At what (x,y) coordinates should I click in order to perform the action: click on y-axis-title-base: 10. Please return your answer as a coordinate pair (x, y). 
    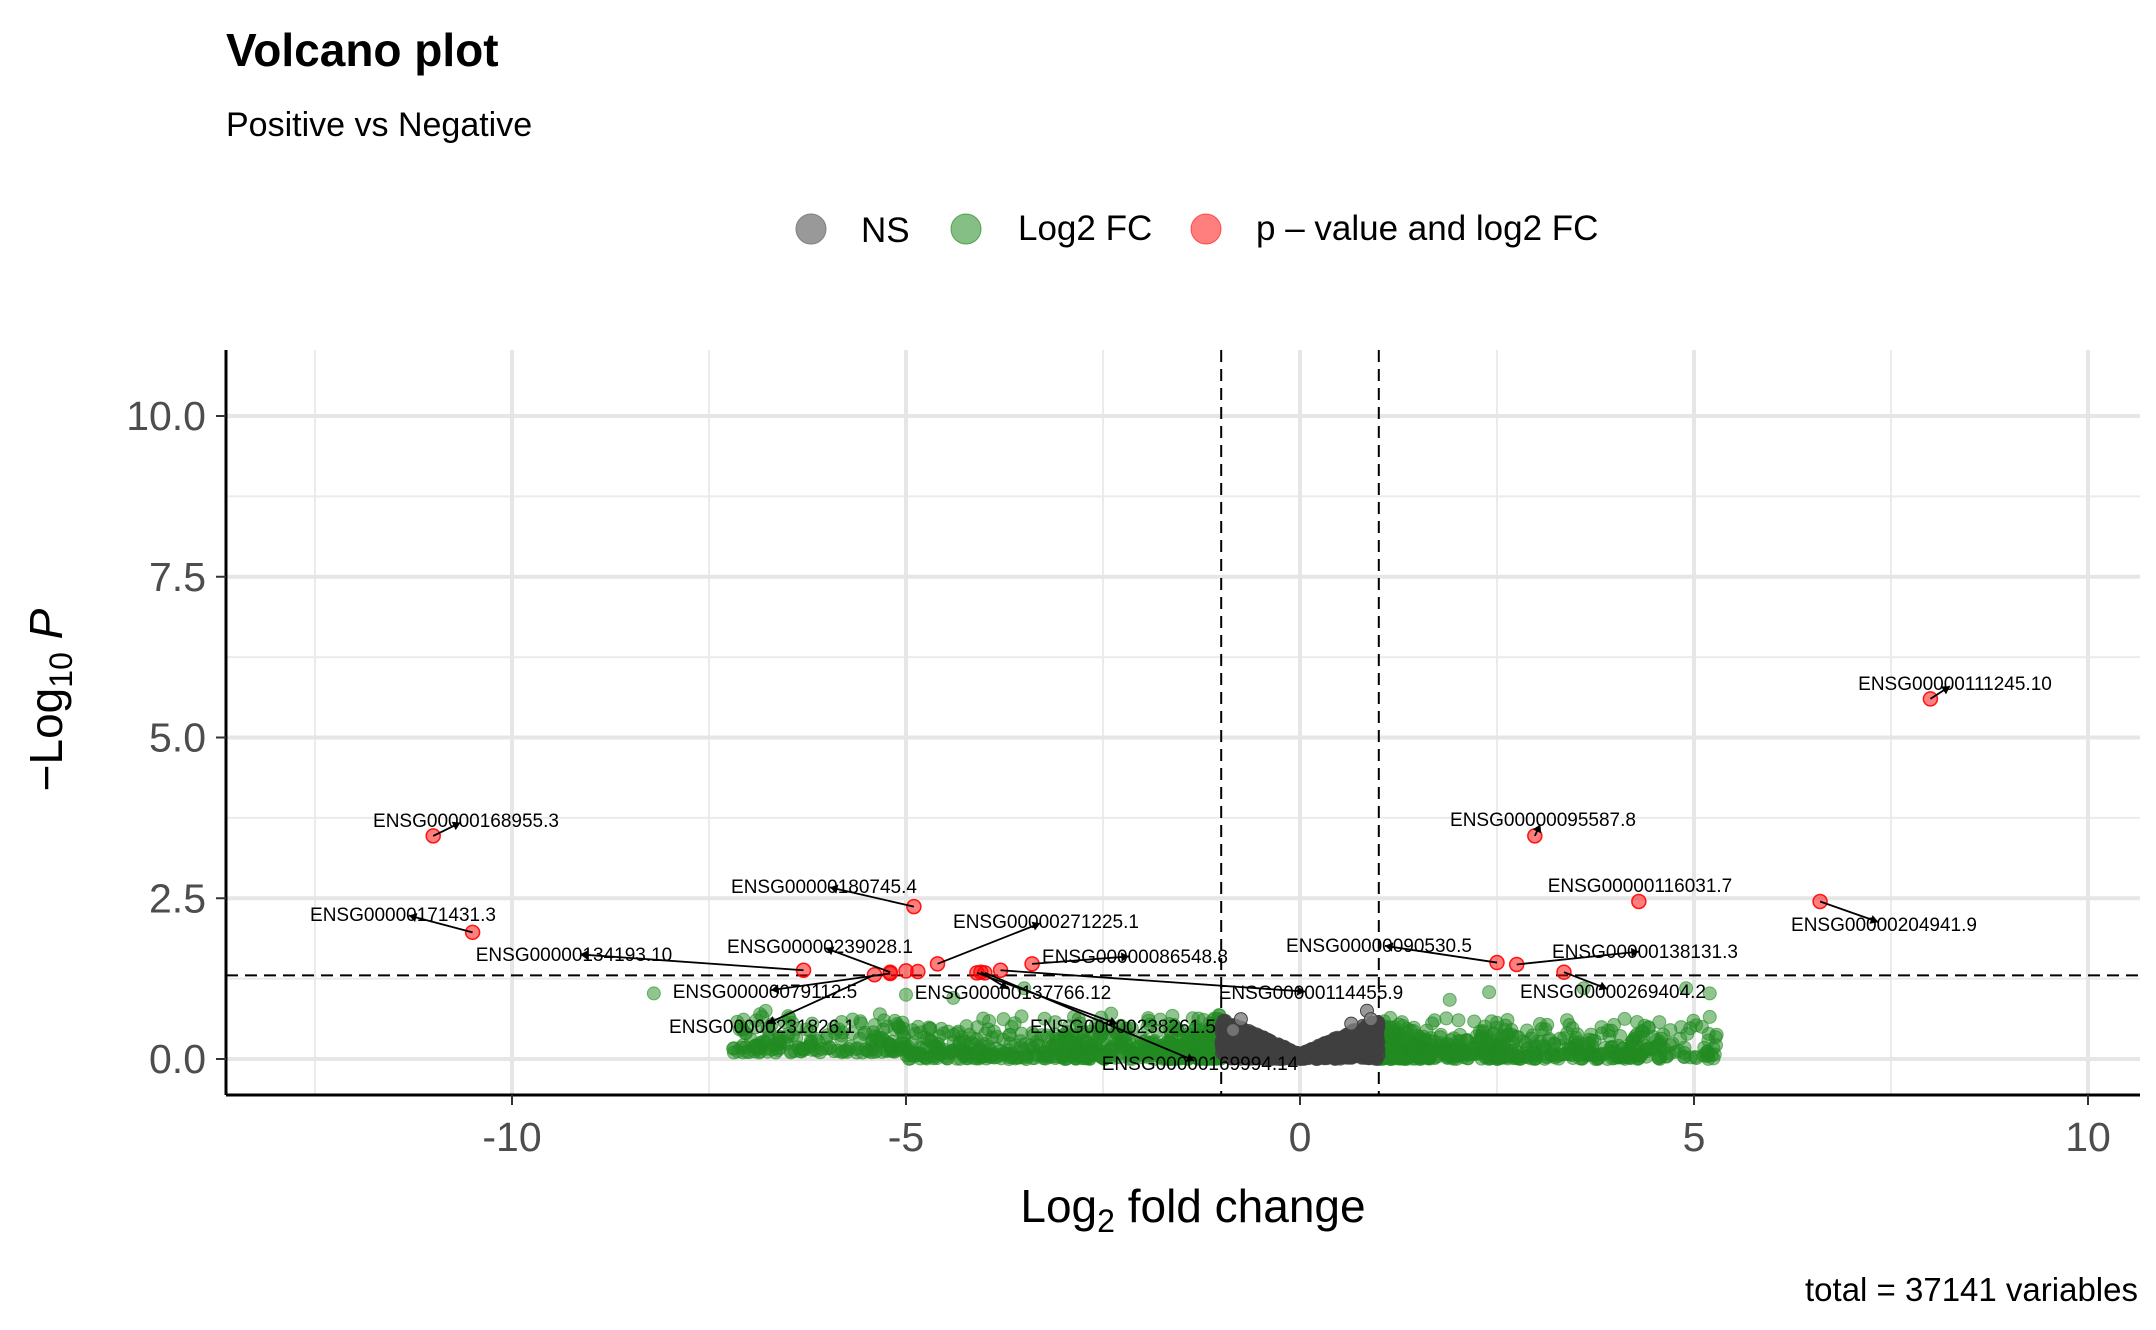
    Looking at the image, I should click on (61, 670).